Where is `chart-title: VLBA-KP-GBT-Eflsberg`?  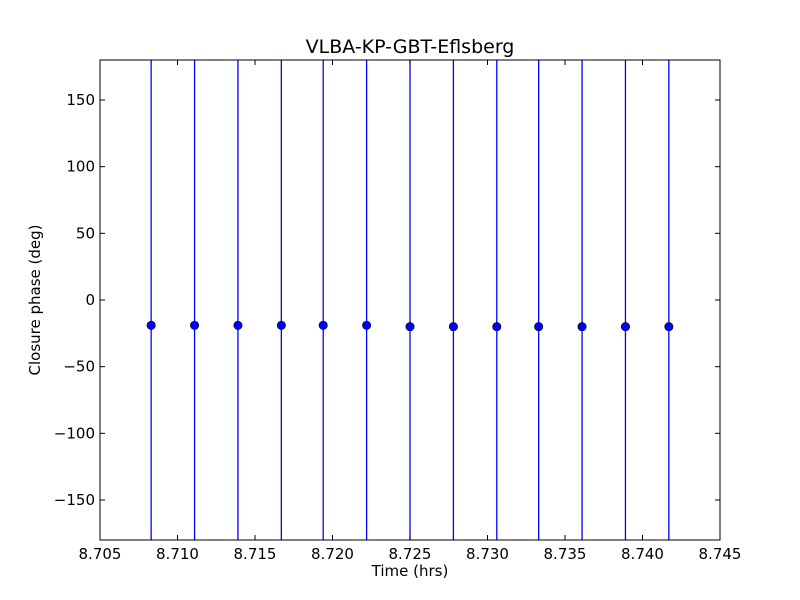 chart-title: VLBA-KP-GBT-Eflsberg is located at coordinates (410, 47).